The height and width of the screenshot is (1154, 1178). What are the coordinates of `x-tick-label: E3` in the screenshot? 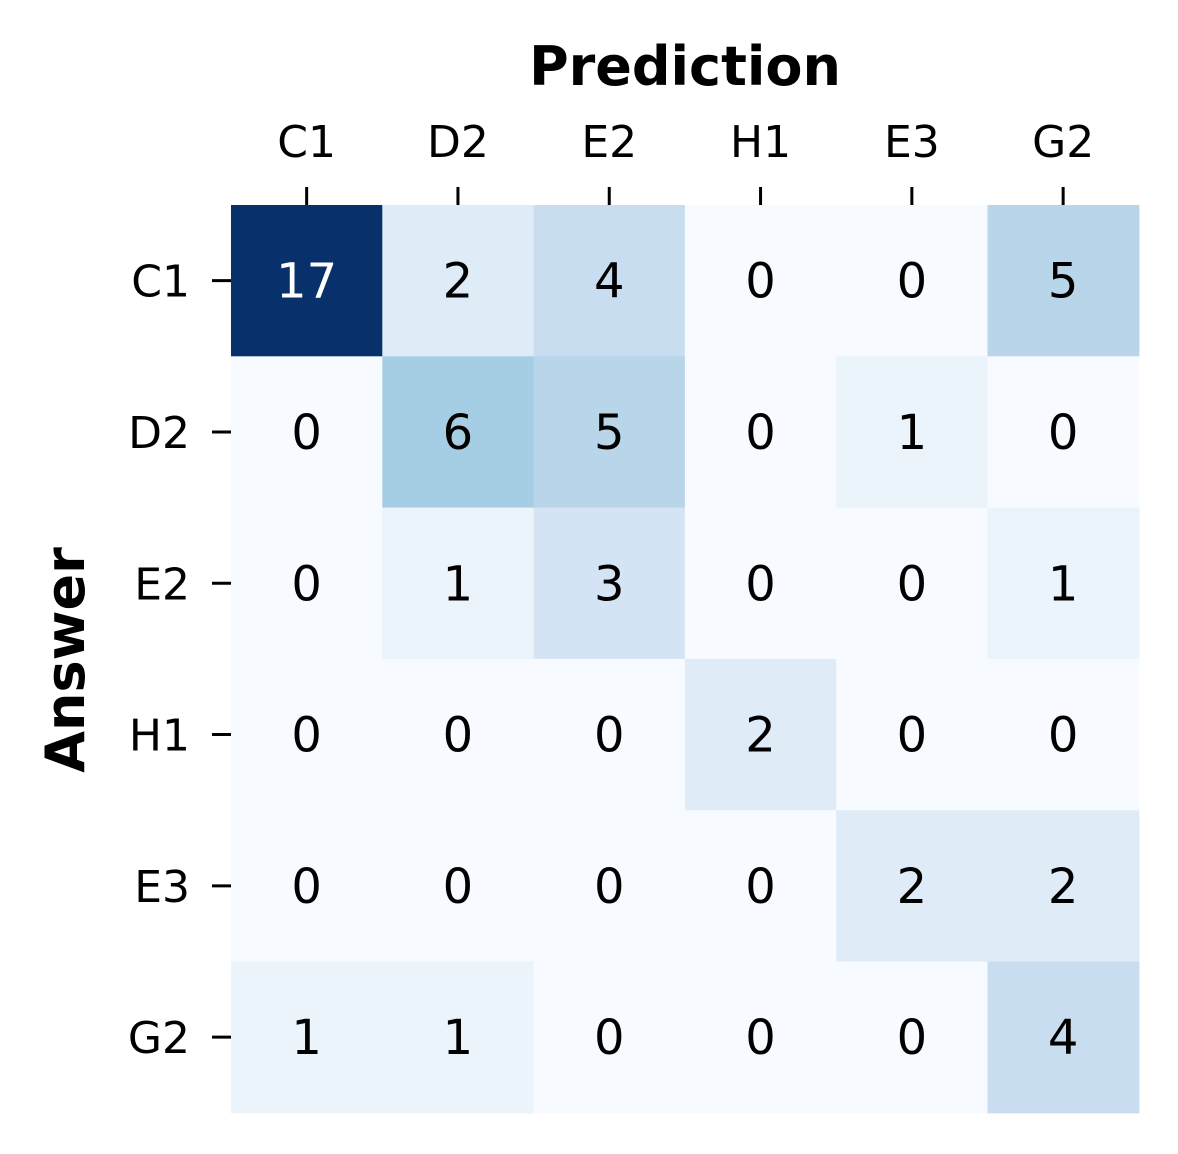 It's located at (912, 142).